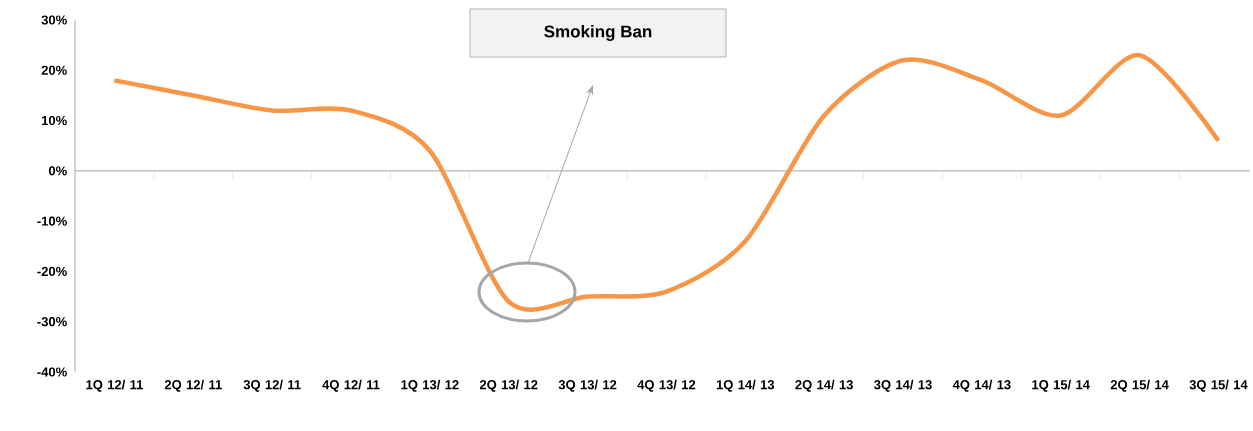 This screenshot has width=1253, height=431. What do you see at coordinates (54, 20) in the screenshot?
I see `y-tick-label: 30%` at bounding box center [54, 20].